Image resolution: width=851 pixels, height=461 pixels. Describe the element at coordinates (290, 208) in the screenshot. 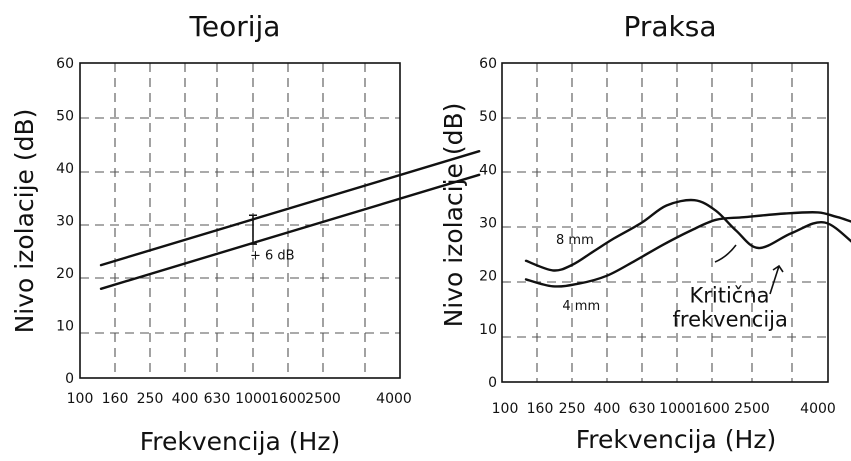

I see `series-line-upper` at that location.